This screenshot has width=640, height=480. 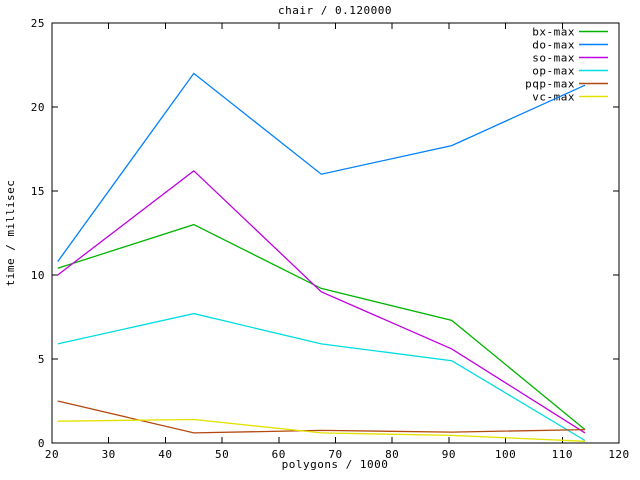 What do you see at coordinates (553, 32) in the screenshot?
I see `legend-label-bx-max: bx-max` at bounding box center [553, 32].